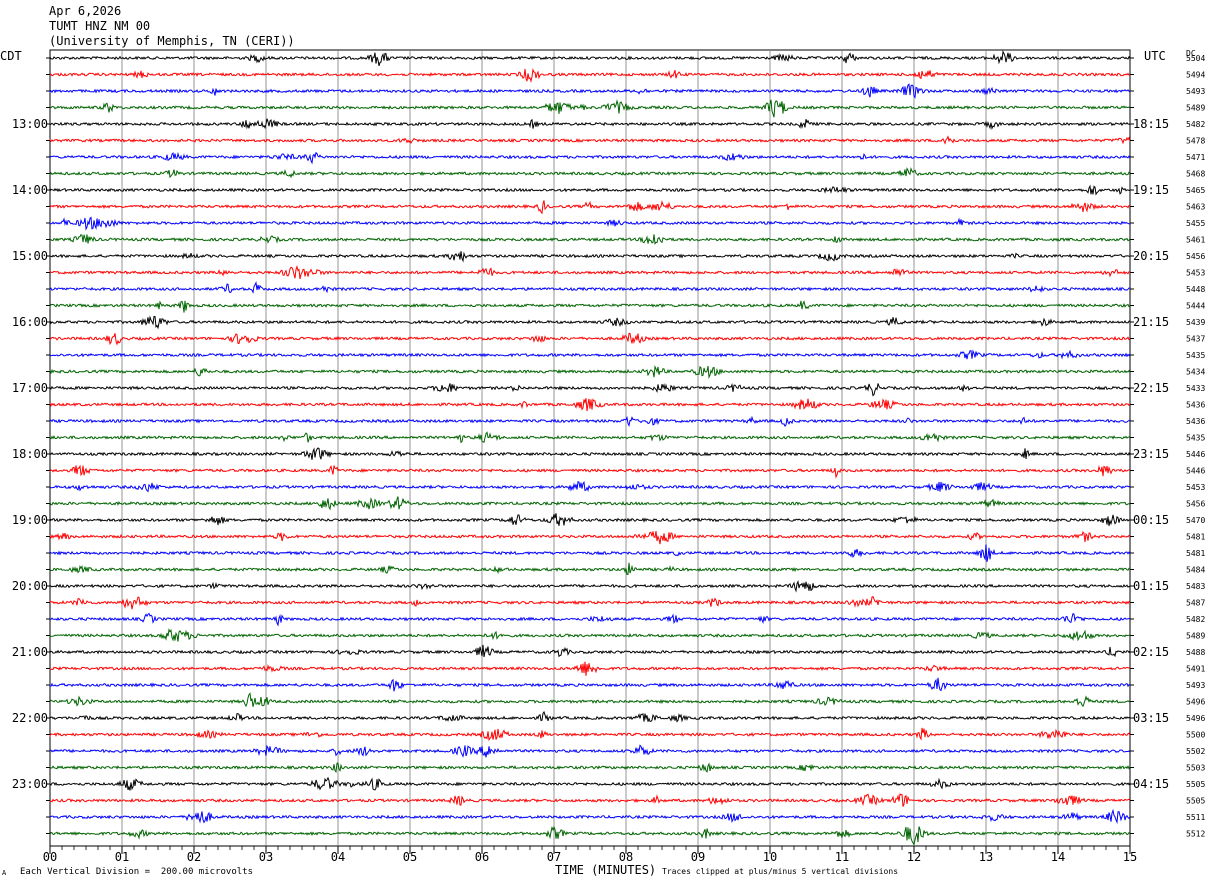 The width and height of the screenshot is (1210, 886). I want to click on left-hour-label: 13:00, so click(30, 124).